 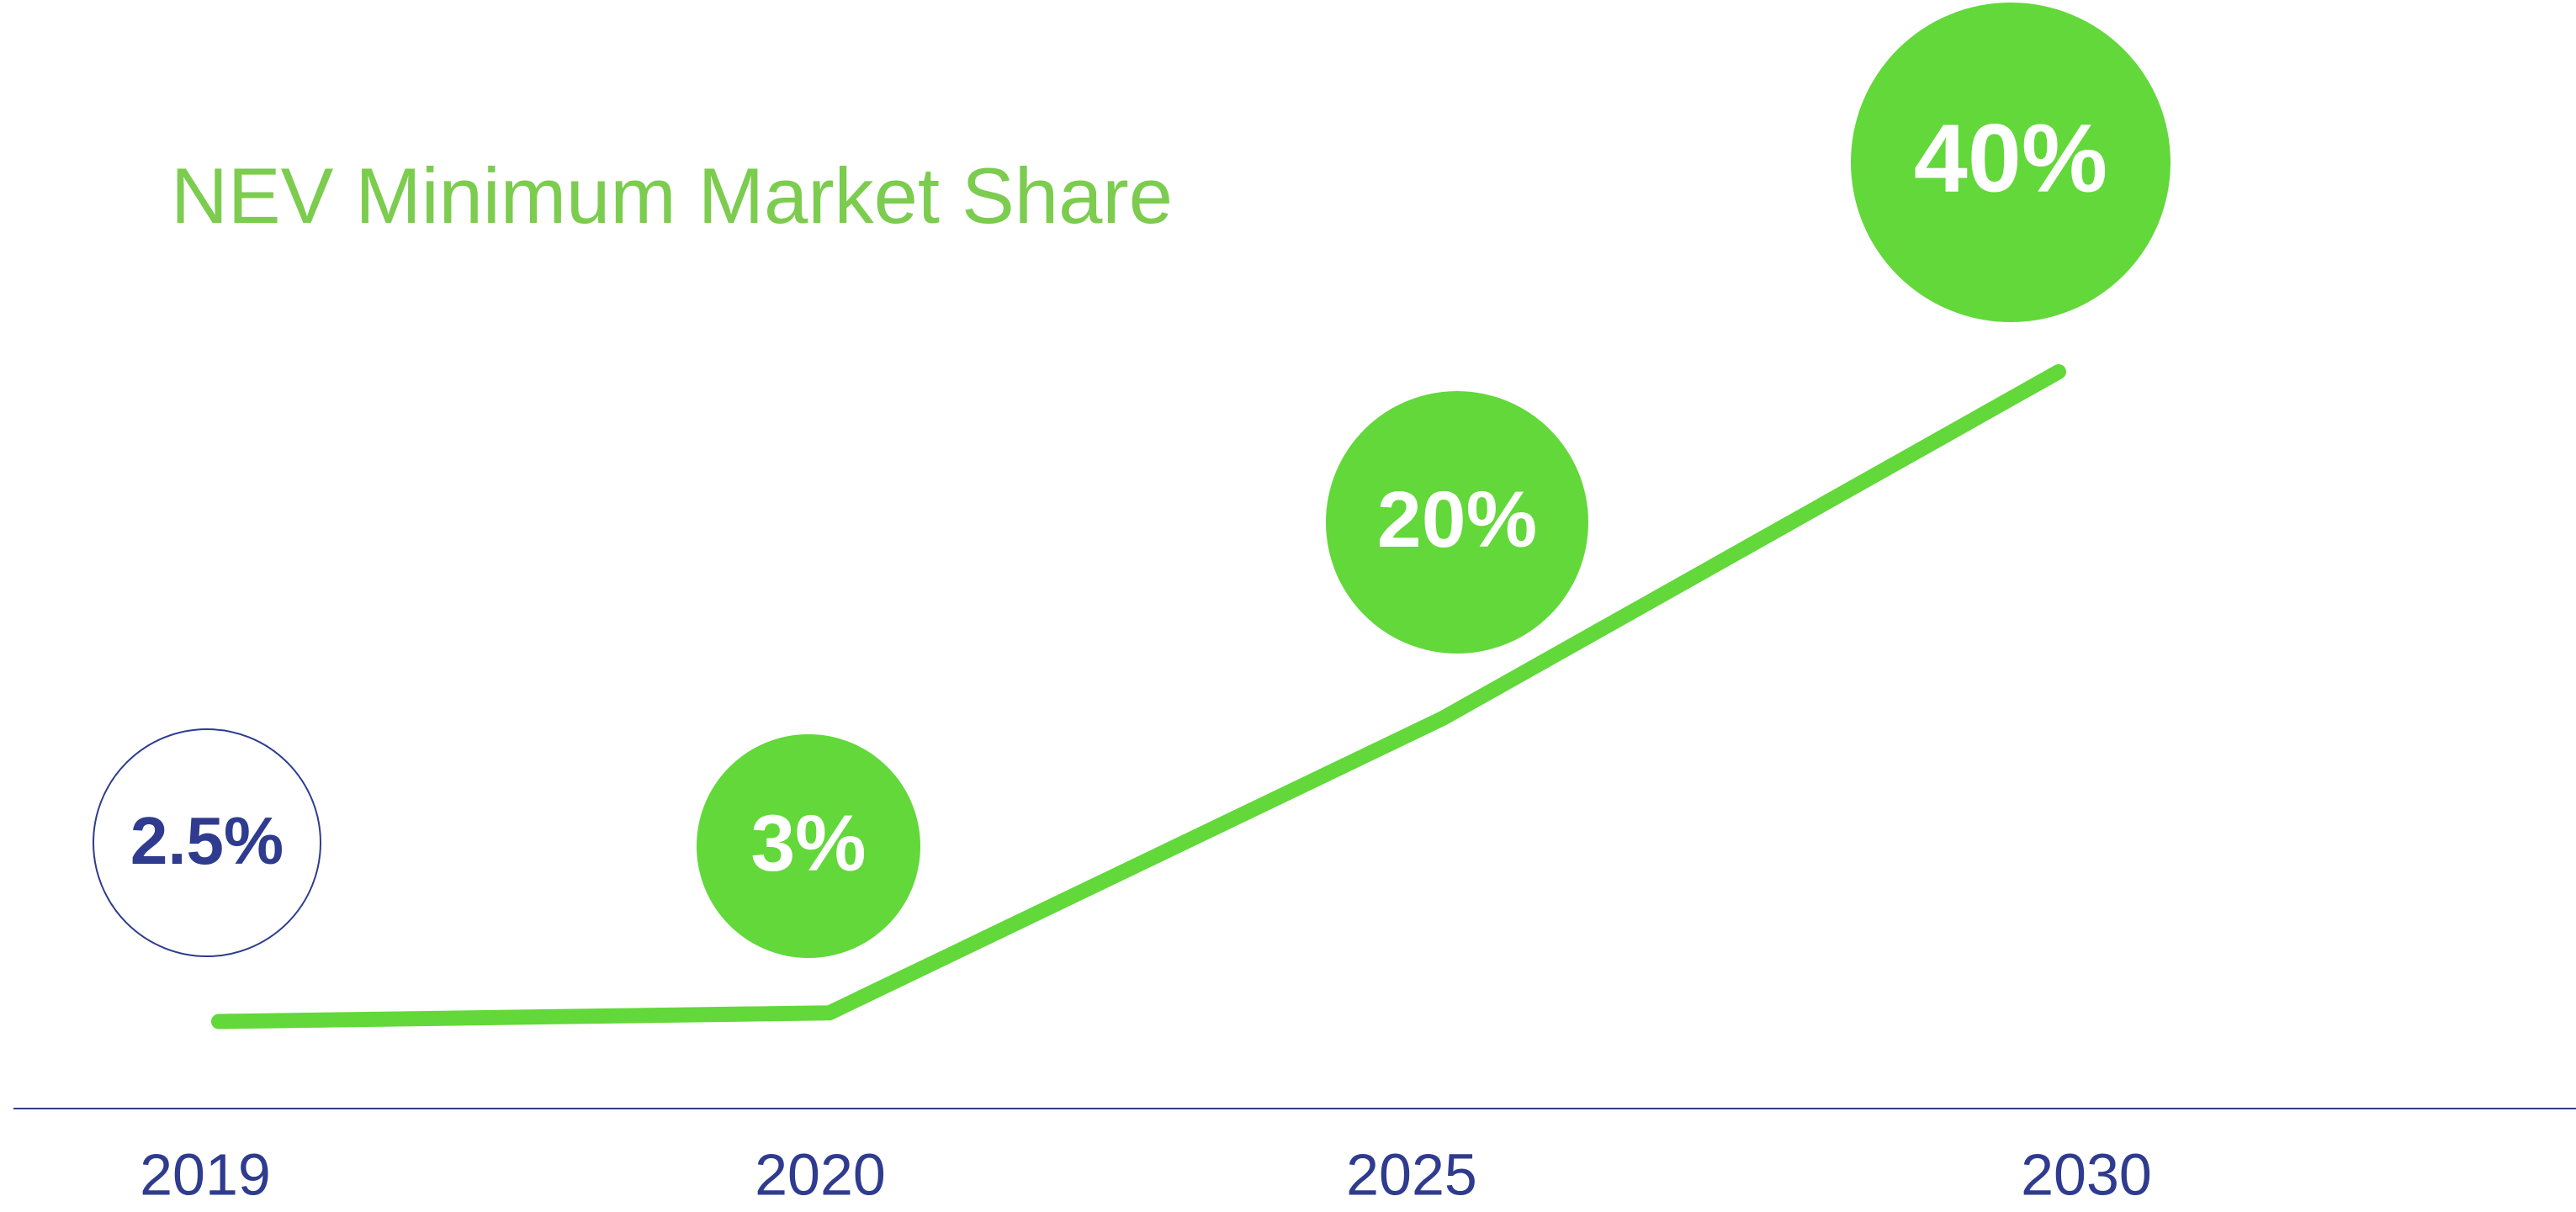 I want to click on x-tick-label: 2020, so click(x=820, y=1174).